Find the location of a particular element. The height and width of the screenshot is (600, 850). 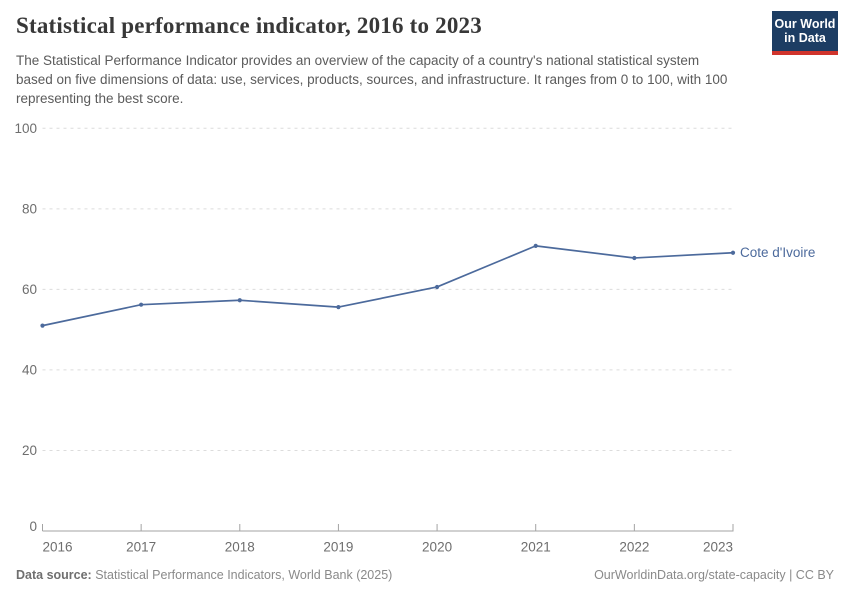

owid-logo: Our World in Data is located at coordinates (805, 33).